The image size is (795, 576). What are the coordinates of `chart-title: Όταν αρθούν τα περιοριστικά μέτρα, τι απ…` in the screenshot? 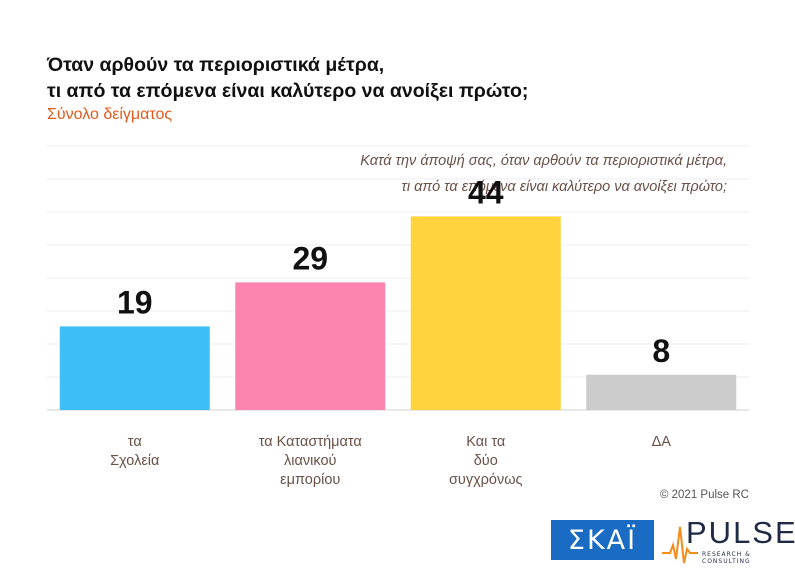 It's located at (288, 78).